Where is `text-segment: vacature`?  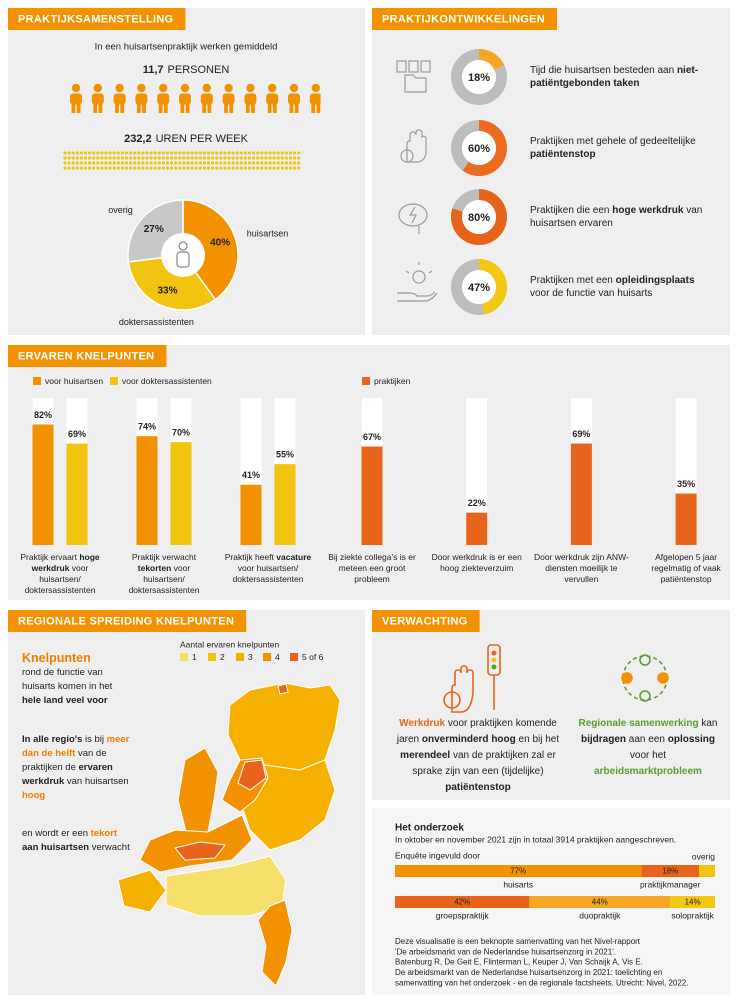 text-segment: vacature is located at coordinates (294, 557).